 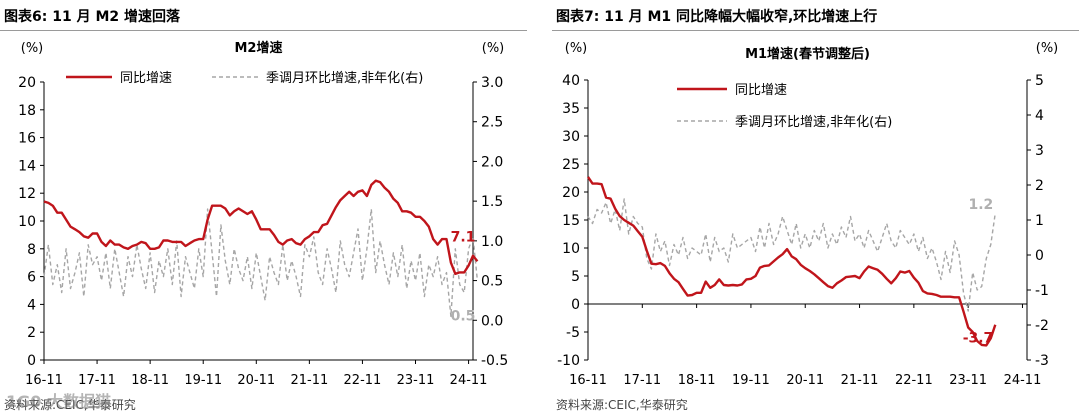 What do you see at coordinates (492, 162) in the screenshot?
I see `right-tick-label: 2.0` at bounding box center [492, 162].